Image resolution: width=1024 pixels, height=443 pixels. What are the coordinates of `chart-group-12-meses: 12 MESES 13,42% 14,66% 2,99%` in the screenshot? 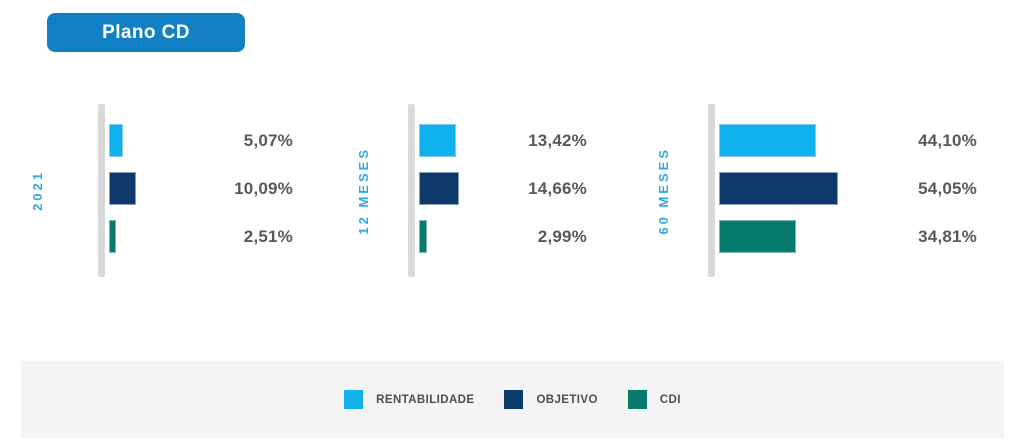 It's located at (471, 190).